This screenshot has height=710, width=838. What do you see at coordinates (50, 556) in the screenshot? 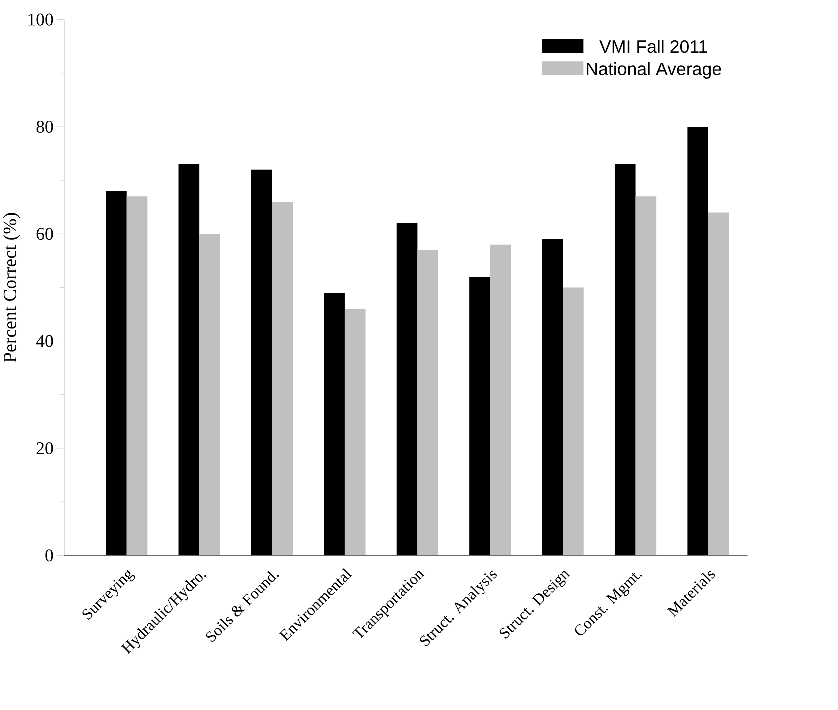
I see `y-tick-label: 0` at bounding box center [50, 556].